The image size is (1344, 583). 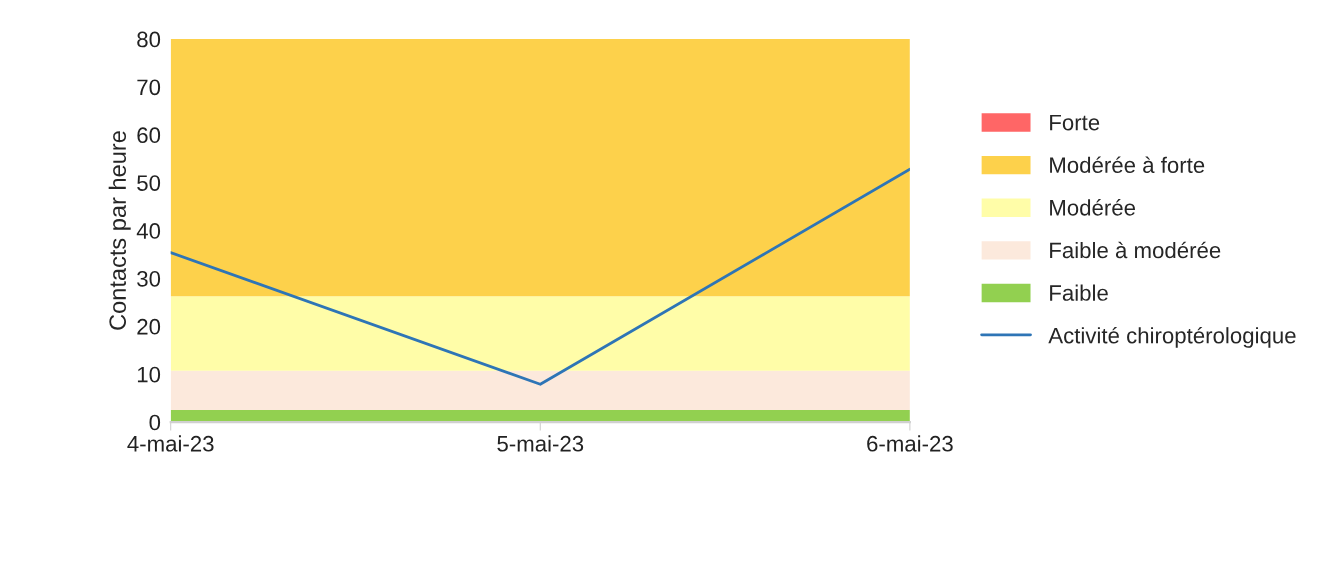 What do you see at coordinates (1127, 165) in the screenshot?
I see `legend-label: Modérée à forte` at bounding box center [1127, 165].